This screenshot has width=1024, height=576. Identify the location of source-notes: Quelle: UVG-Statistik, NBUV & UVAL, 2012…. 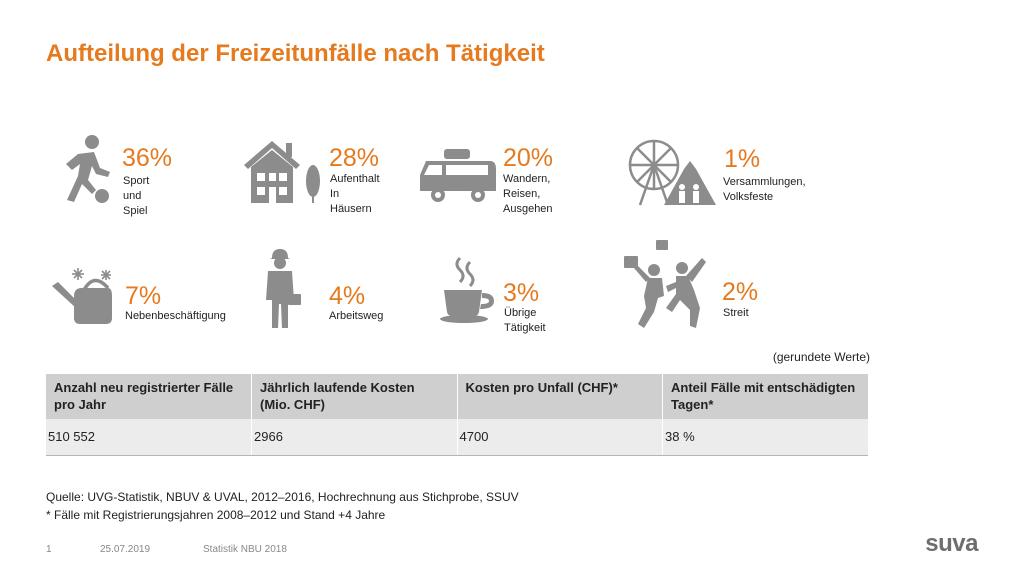
(282, 506).